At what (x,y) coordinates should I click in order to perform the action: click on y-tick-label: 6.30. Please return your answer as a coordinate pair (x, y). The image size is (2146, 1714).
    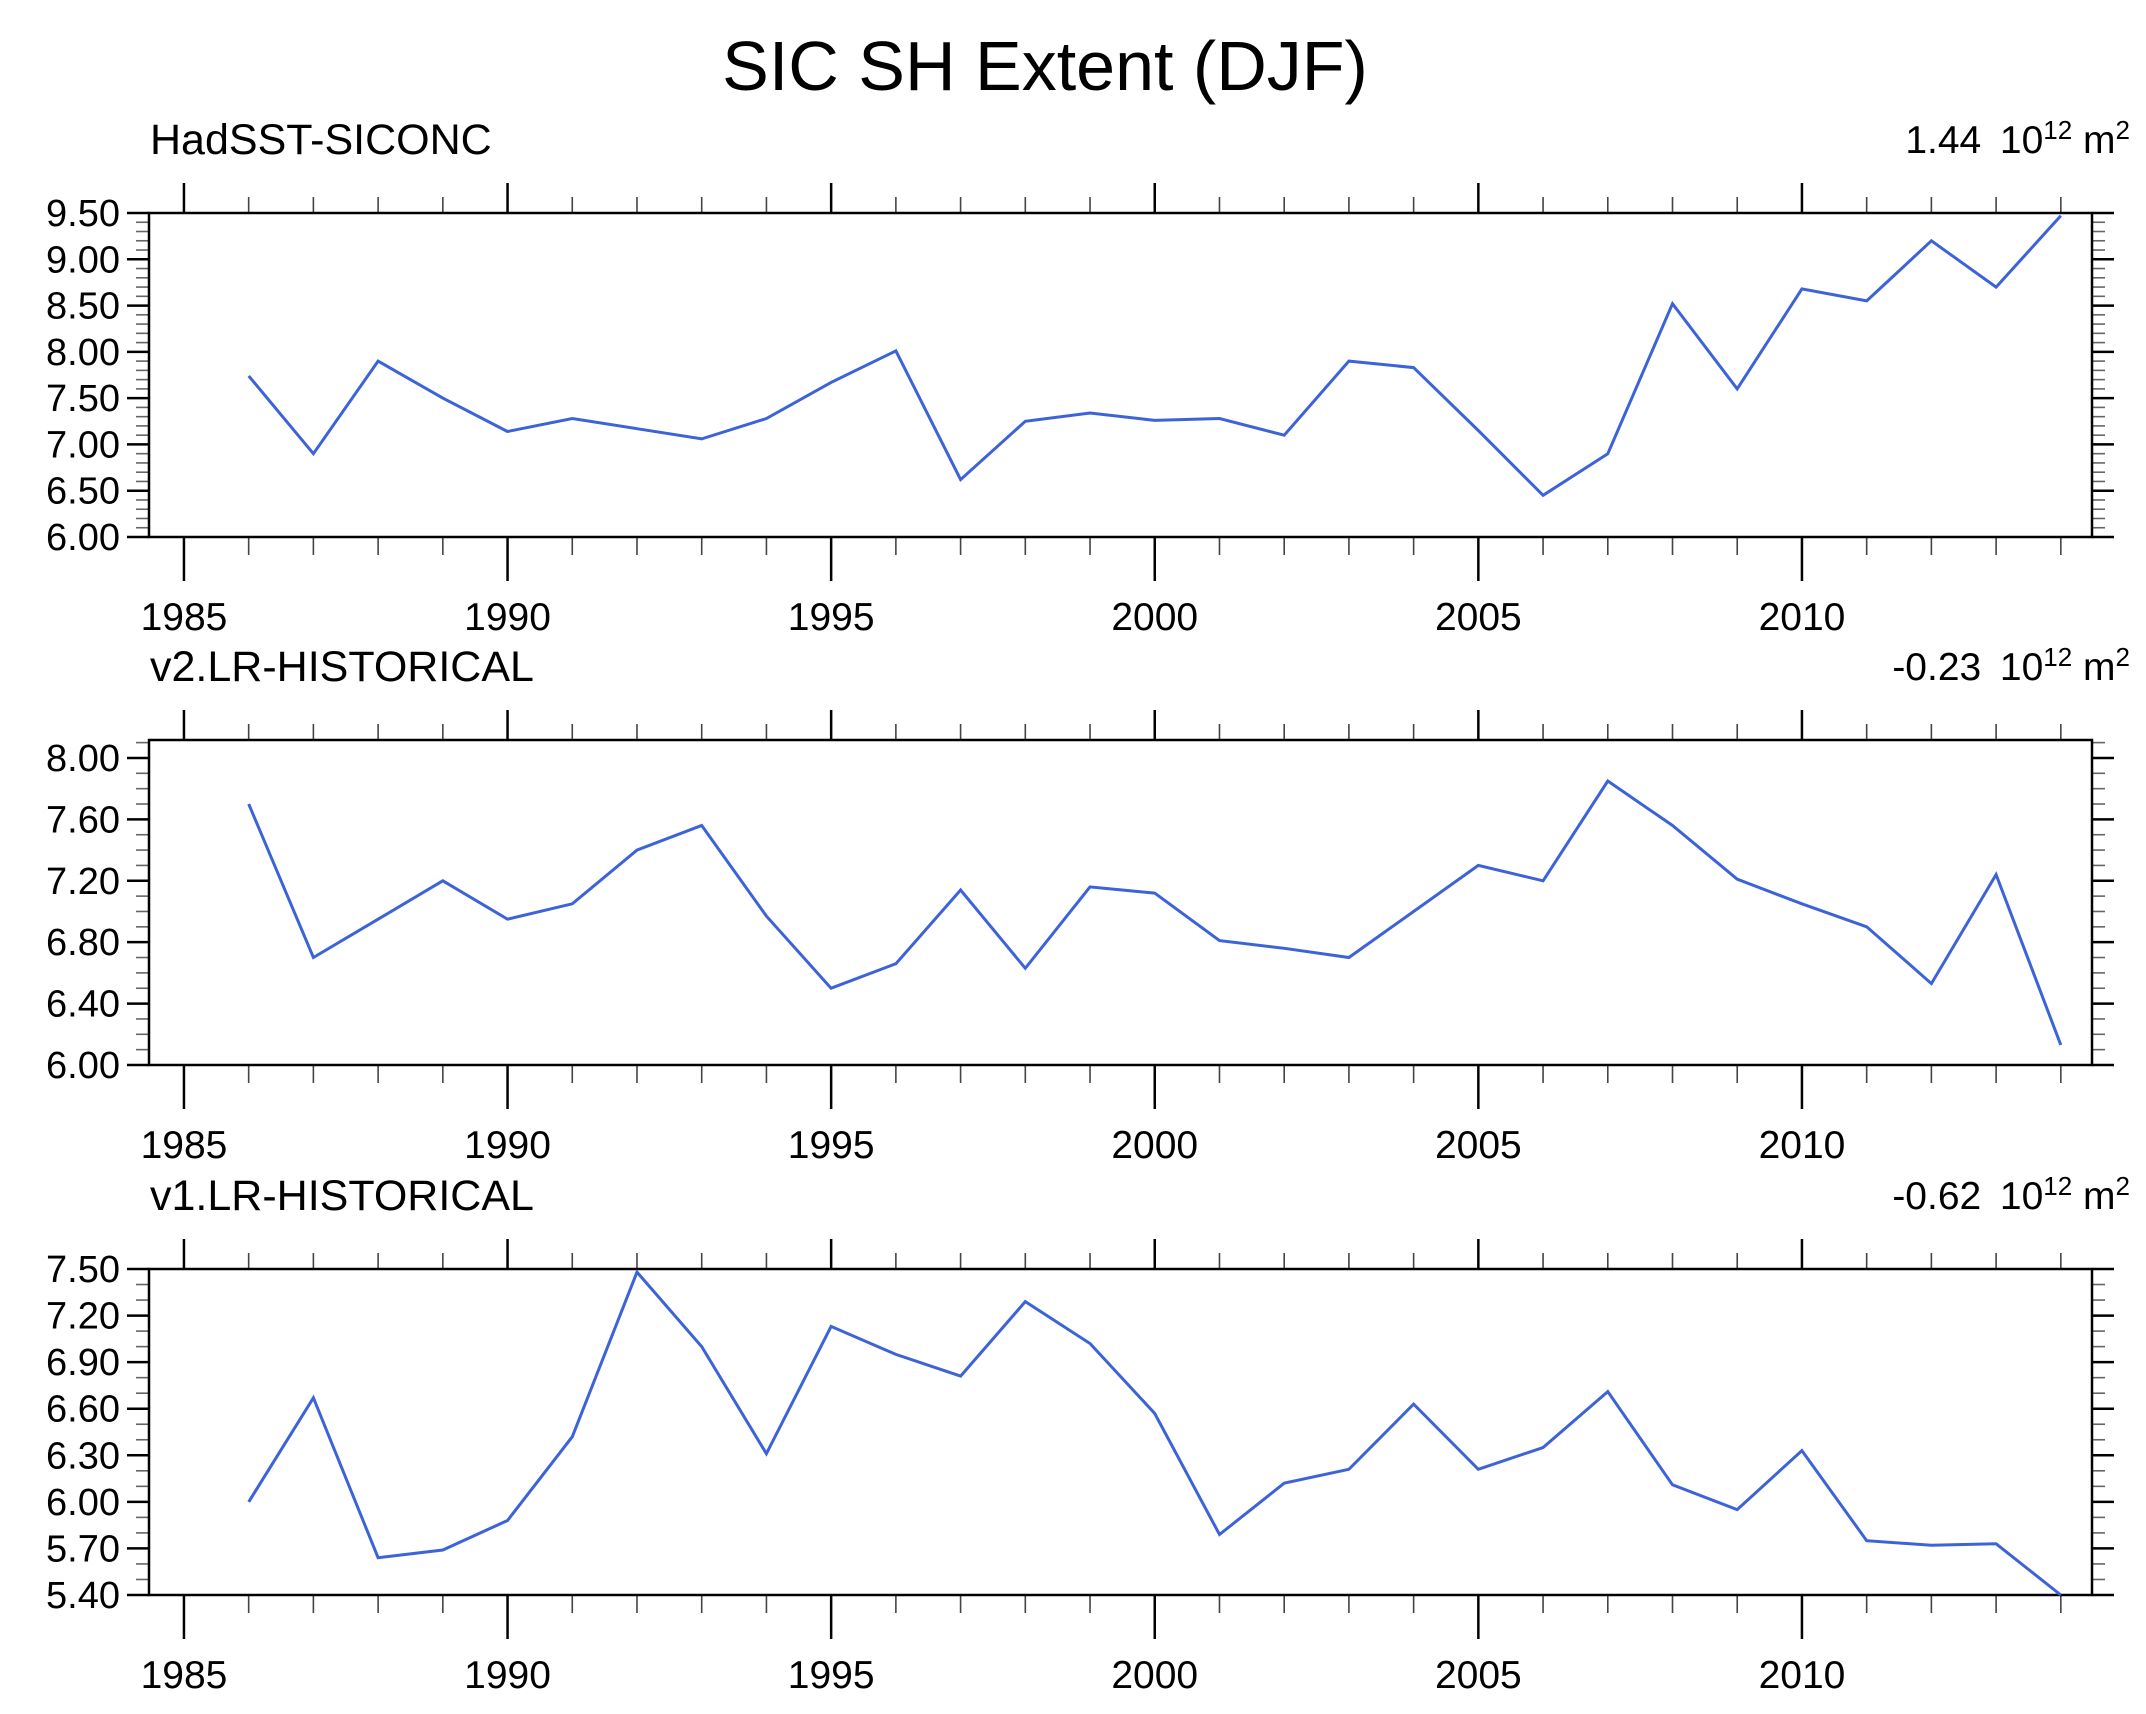
    Looking at the image, I should click on (83, 1456).